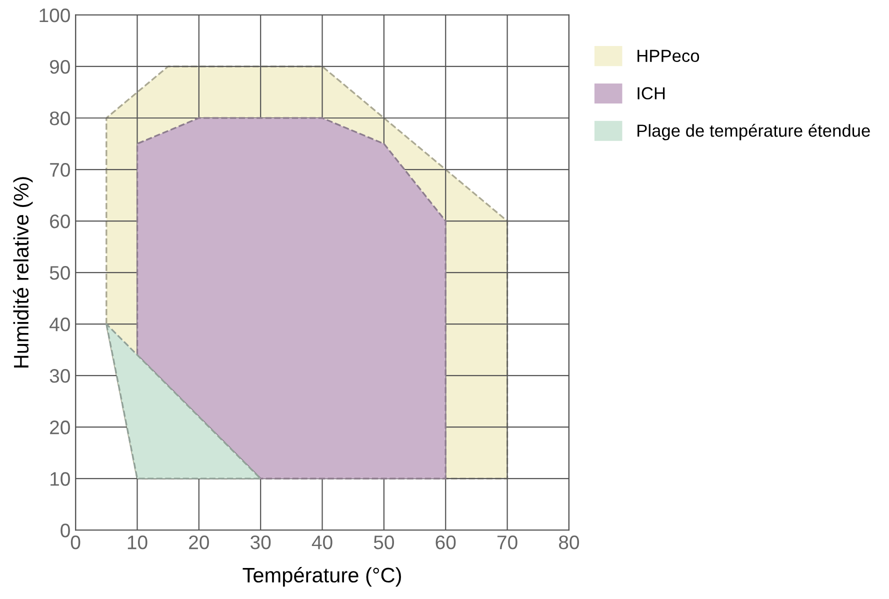 The height and width of the screenshot is (599, 889). What do you see at coordinates (138, 542) in the screenshot?
I see `x-tick-label: 10` at bounding box center [138, 542].